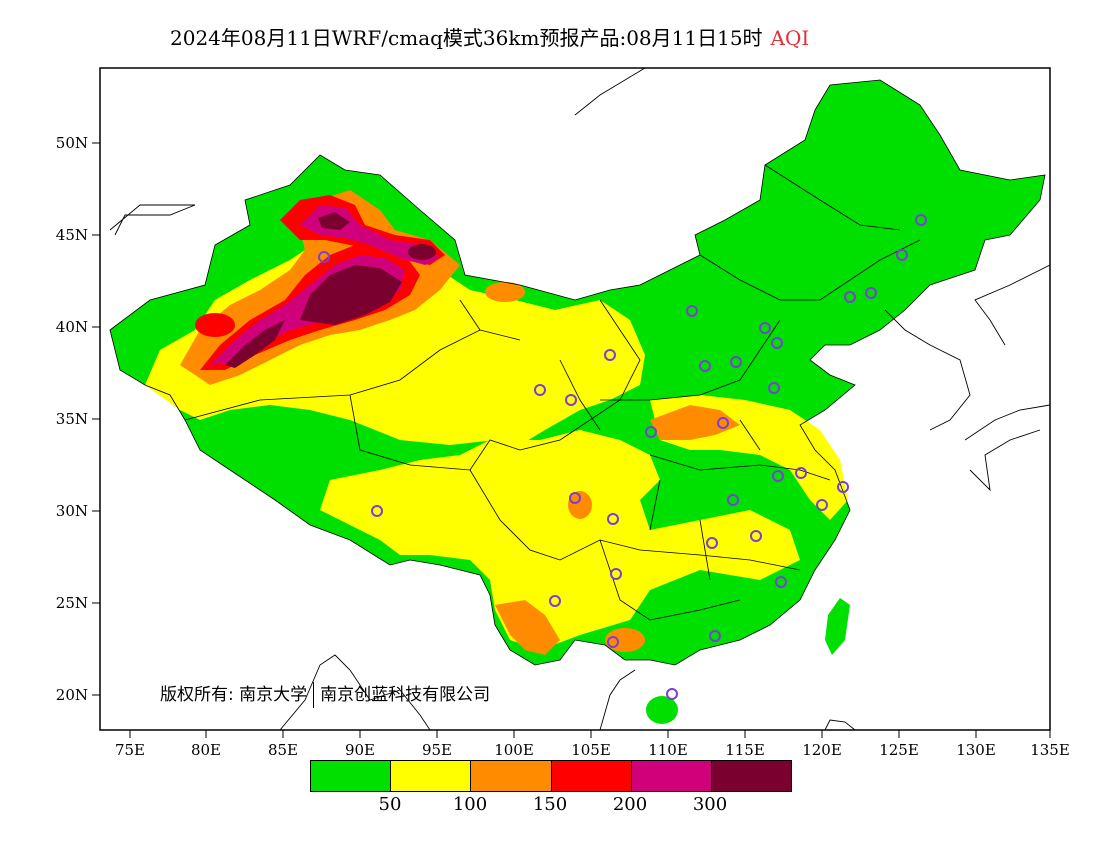  I want to click on aqi-region-maroon-east, so click(422, 252).